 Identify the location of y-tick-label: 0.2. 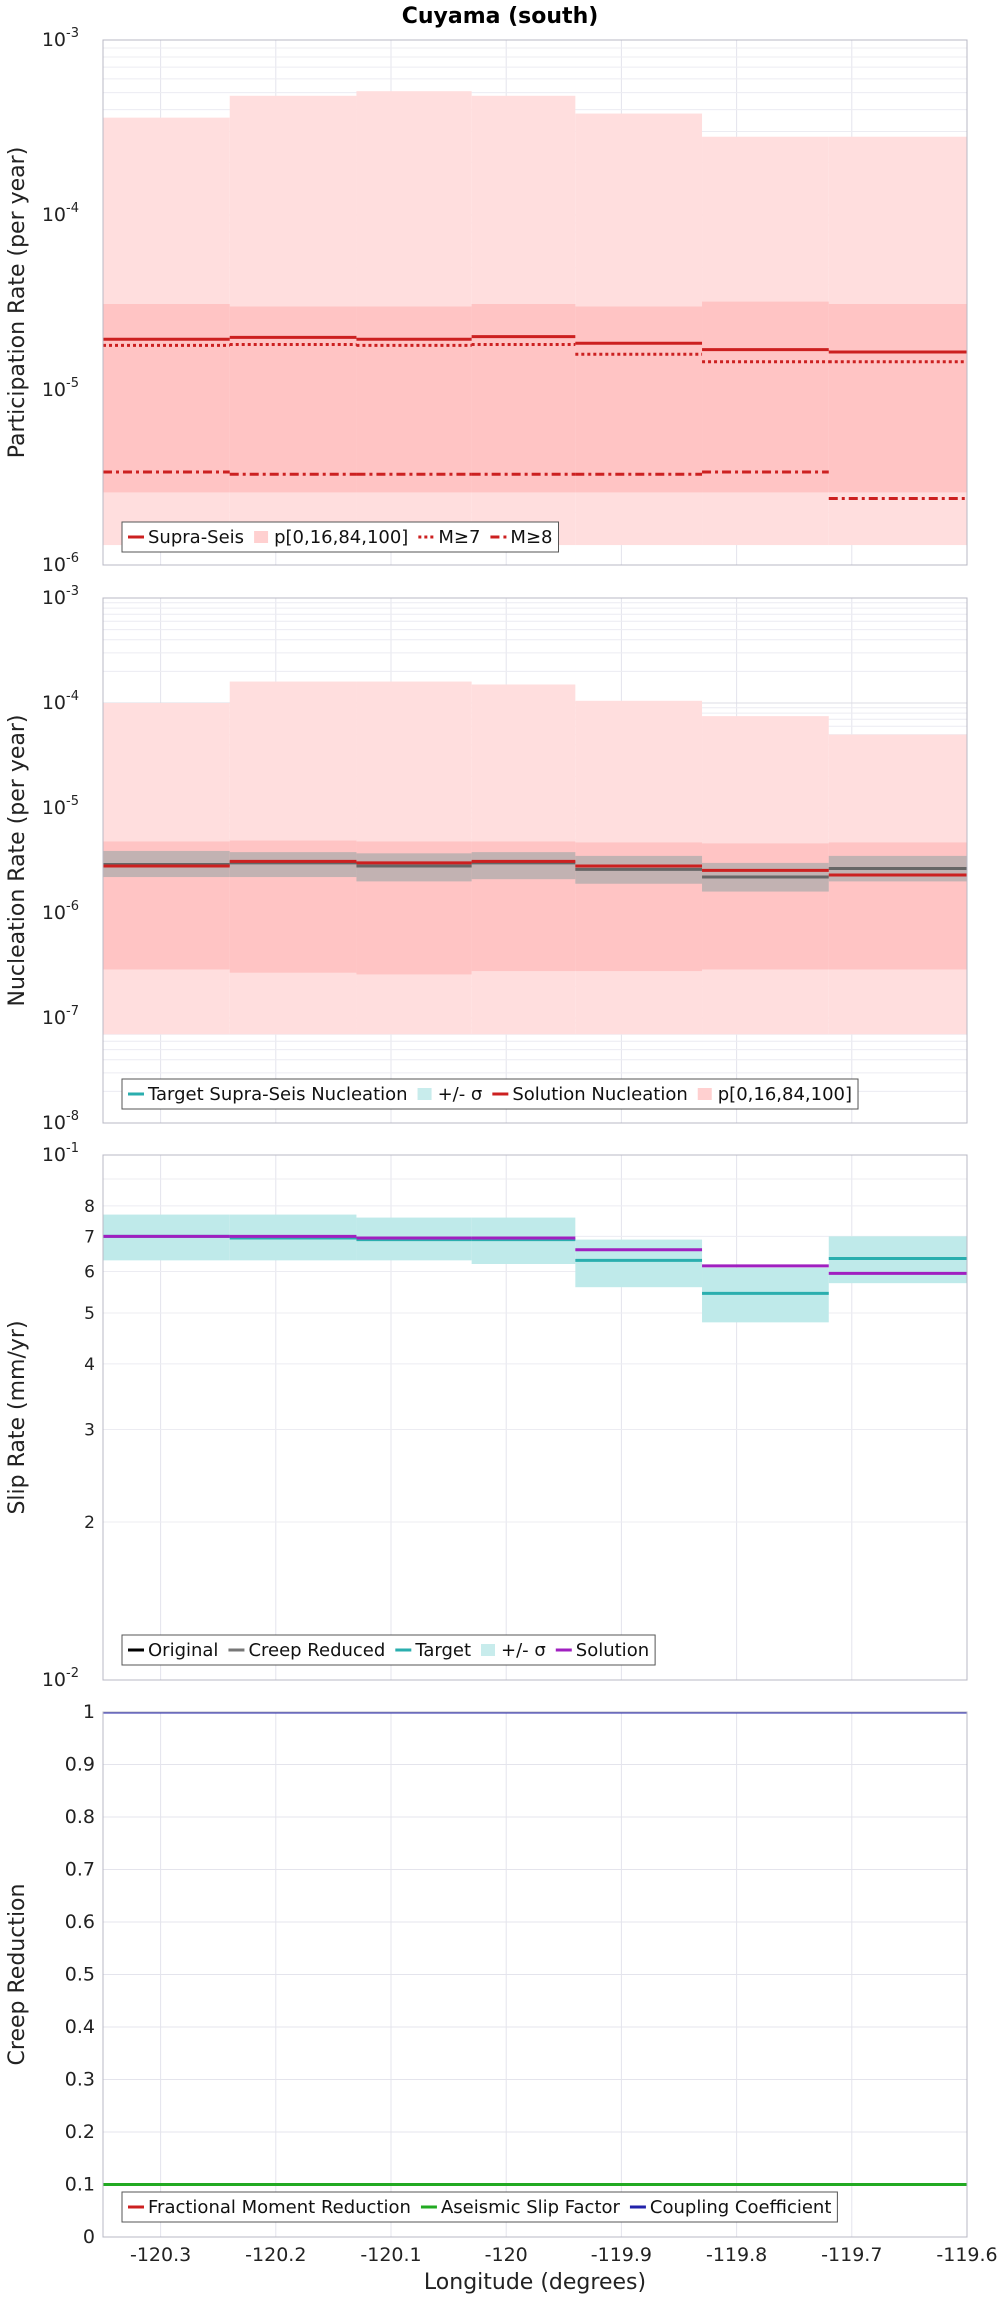
(80, 2132).